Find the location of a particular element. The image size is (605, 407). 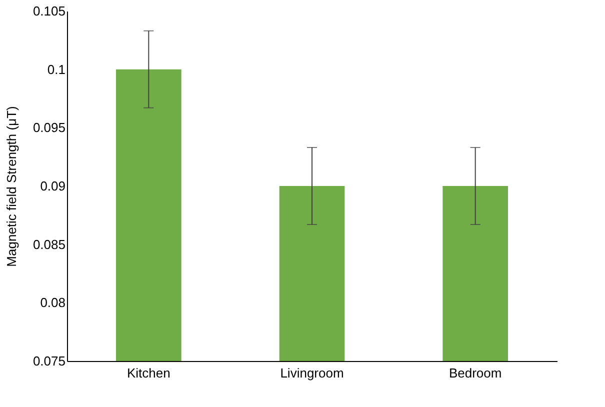

y-tick-label: 0.08 is located at coordinates (53, 302).